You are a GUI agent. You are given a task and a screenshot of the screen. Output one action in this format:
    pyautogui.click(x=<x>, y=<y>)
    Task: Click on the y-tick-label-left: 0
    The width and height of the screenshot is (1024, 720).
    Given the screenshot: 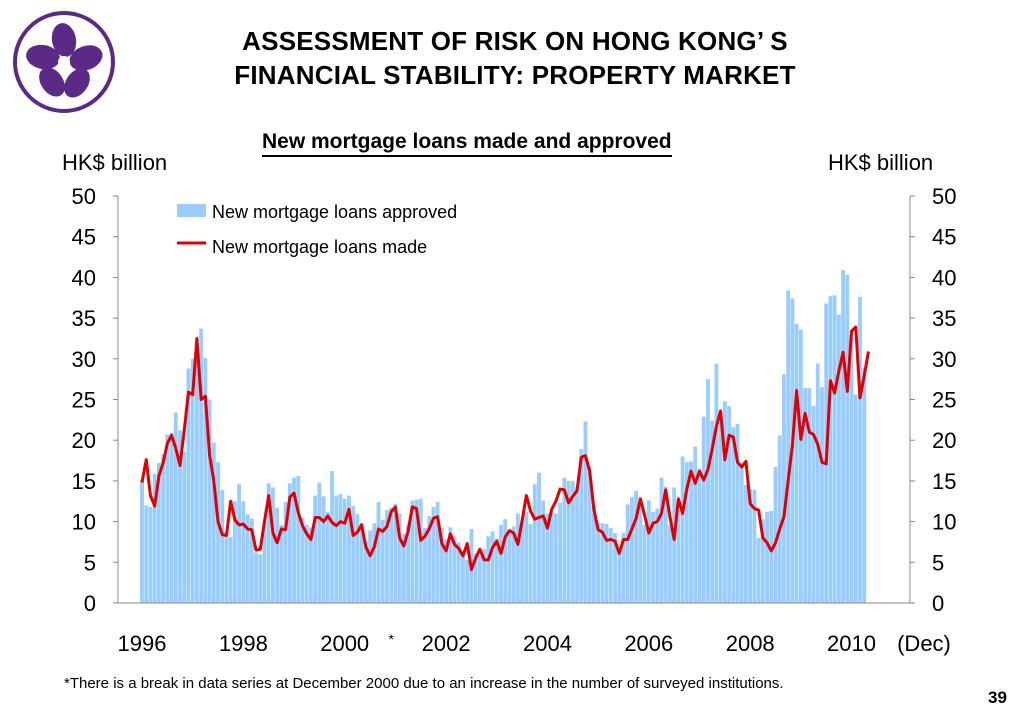 What is the action you would take?
    pyautogui.click(x=90, y=603)
    